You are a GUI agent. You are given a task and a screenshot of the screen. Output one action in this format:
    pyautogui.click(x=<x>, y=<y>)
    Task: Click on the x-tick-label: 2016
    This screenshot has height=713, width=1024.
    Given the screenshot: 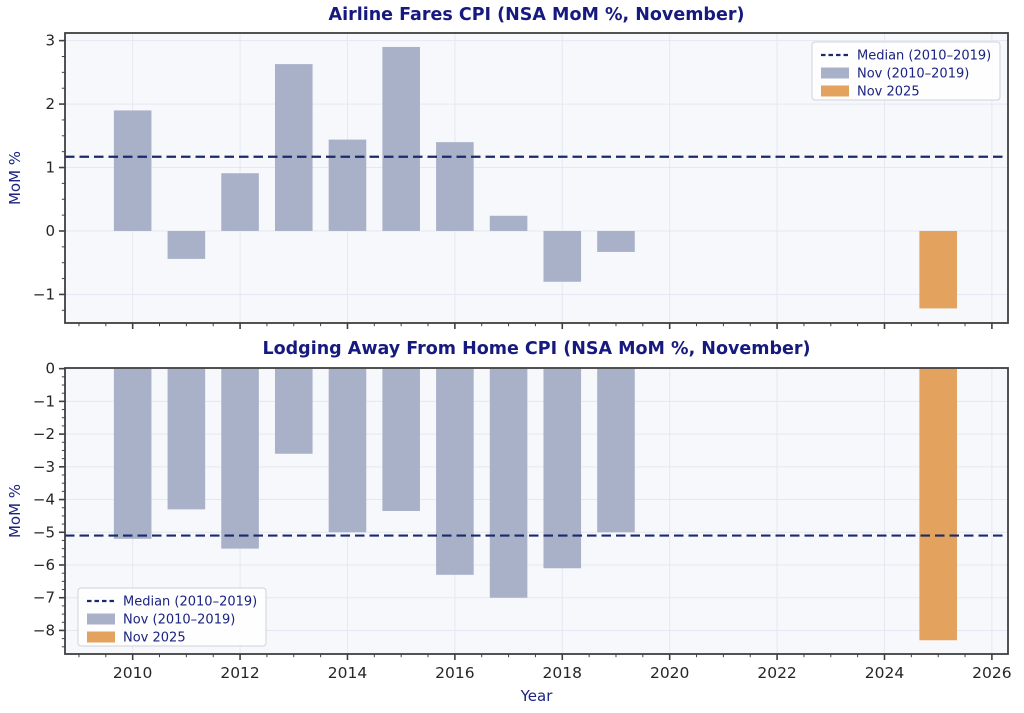 What is the action you would take?
    pyautogui.click(x=454, y=673)
    